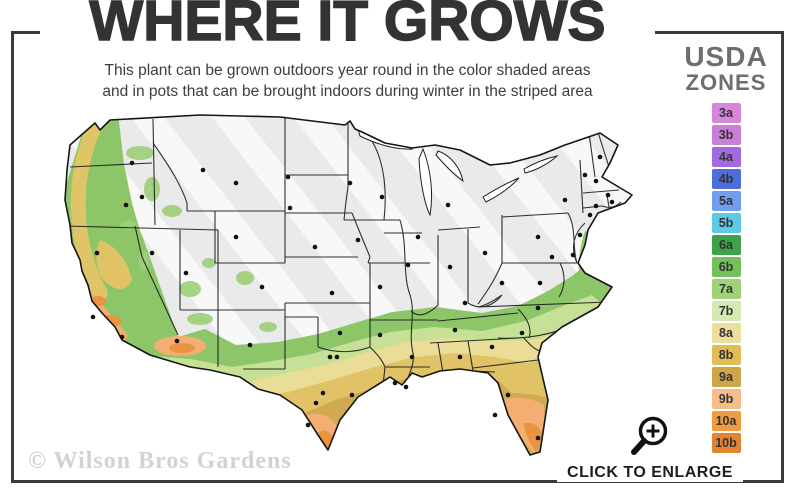 The height and width of the screenshot is (500, 800). What do you see at coordinates (726, 178) in the screenshot?
I see `zone-chip-4b: 4b` at bounding box center [726, 178].